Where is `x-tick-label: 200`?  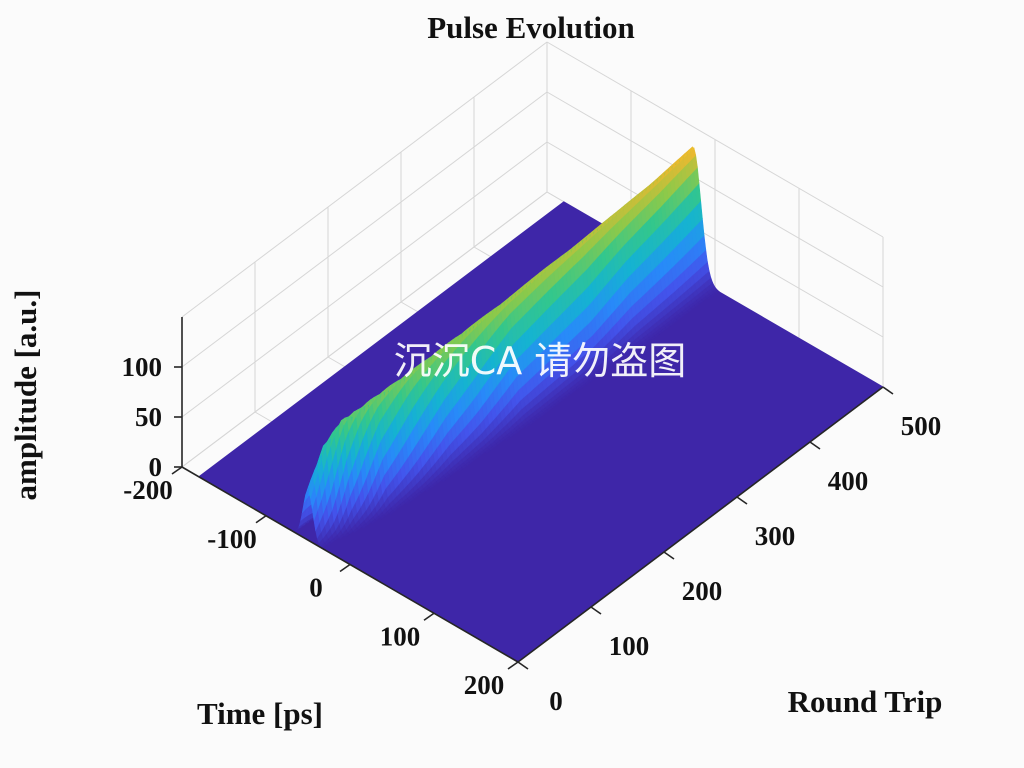 x-tick-label: 200 is located at coordinates (484, 685).